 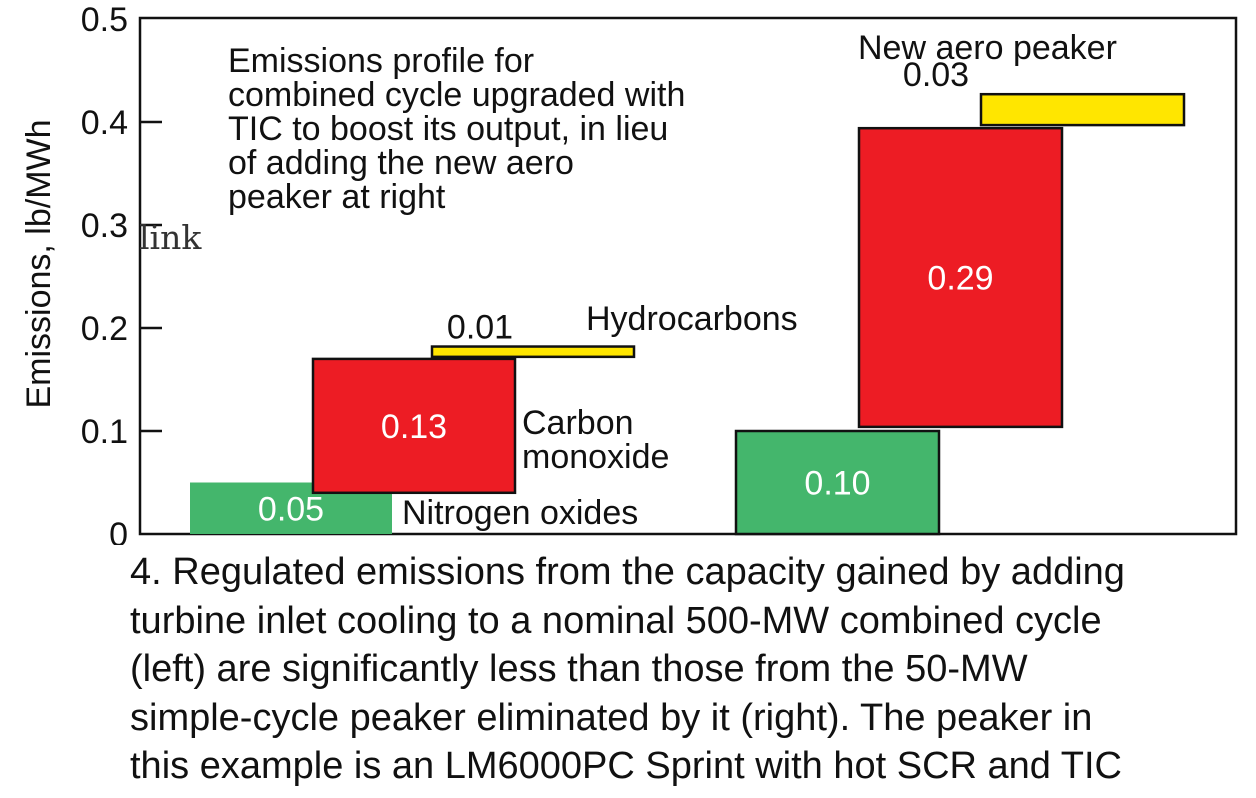 What do you see at coordinates (595, 457) in the screenshot?
I see `carbon-monoxide-annotation-line2: monoxide` at bounding box center [595, 457].